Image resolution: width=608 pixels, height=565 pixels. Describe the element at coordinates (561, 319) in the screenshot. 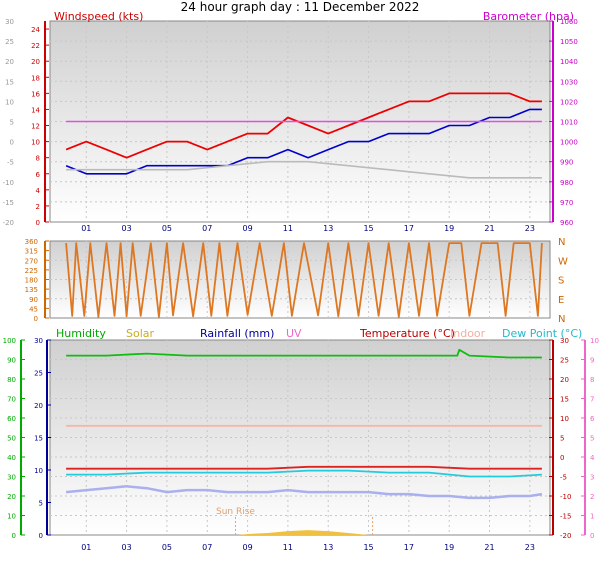

I see `panel2-compass-4: N` at that location.